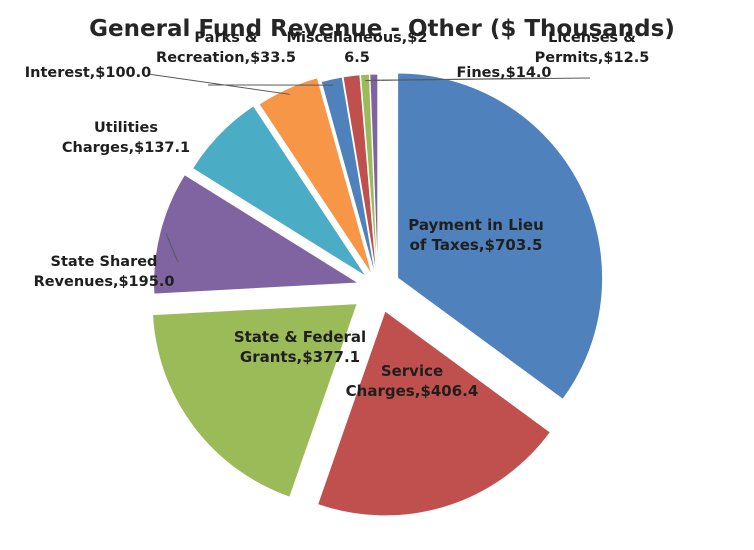  What do you see at coordinates (482, 79) in the screenshot?
I see `leader-line-licenses-and-permits` at bounding box center [482, 79].